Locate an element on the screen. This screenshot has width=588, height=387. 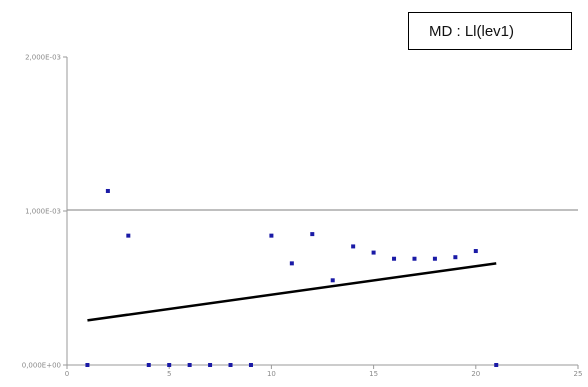
x-tick-label: 5 is located at coordinates (169, 374).